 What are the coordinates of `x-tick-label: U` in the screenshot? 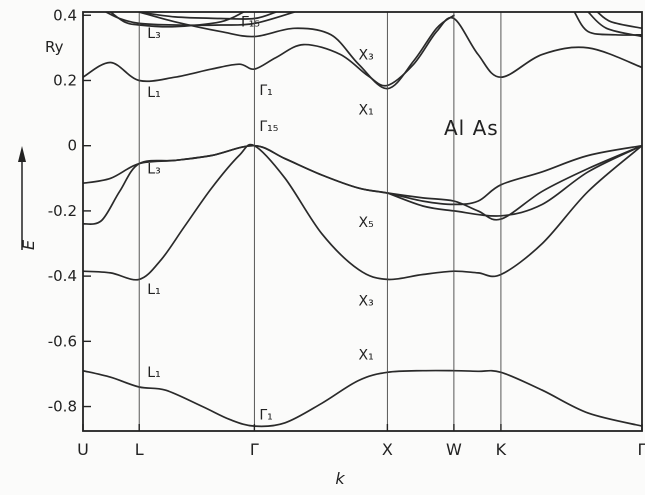 It's located at (83, 449).